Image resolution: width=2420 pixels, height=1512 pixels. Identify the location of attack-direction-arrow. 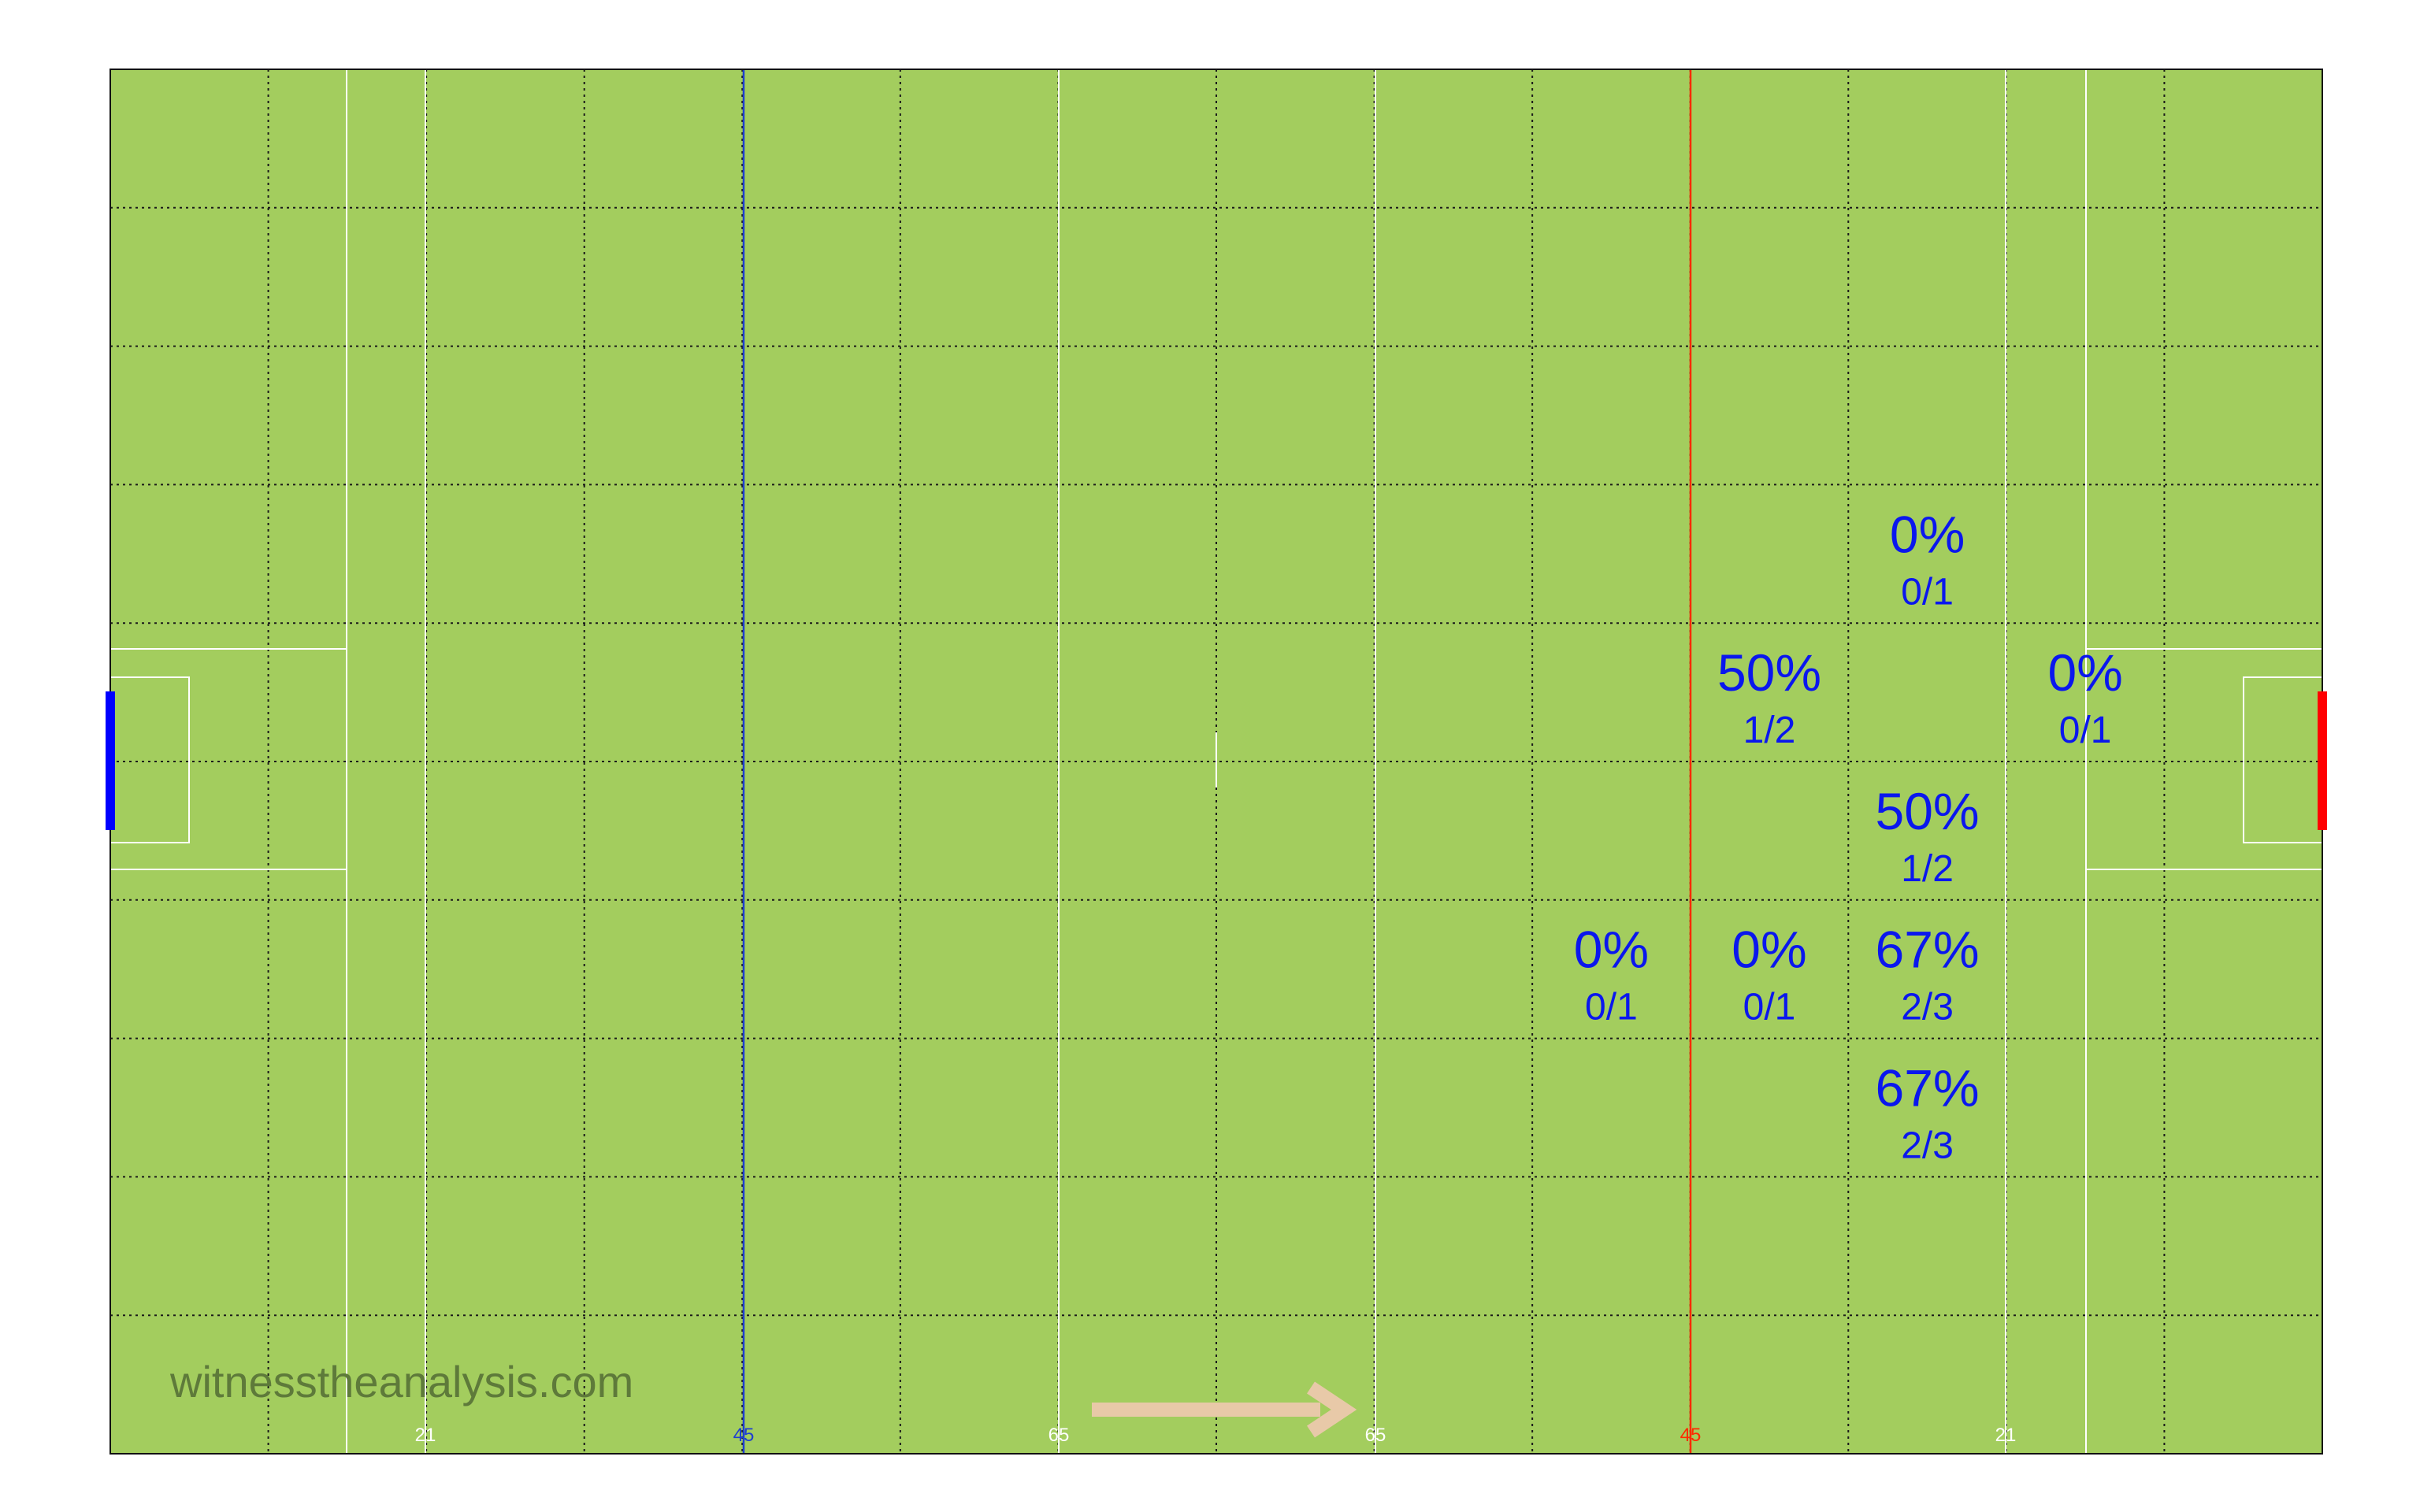
(1224, 1409).